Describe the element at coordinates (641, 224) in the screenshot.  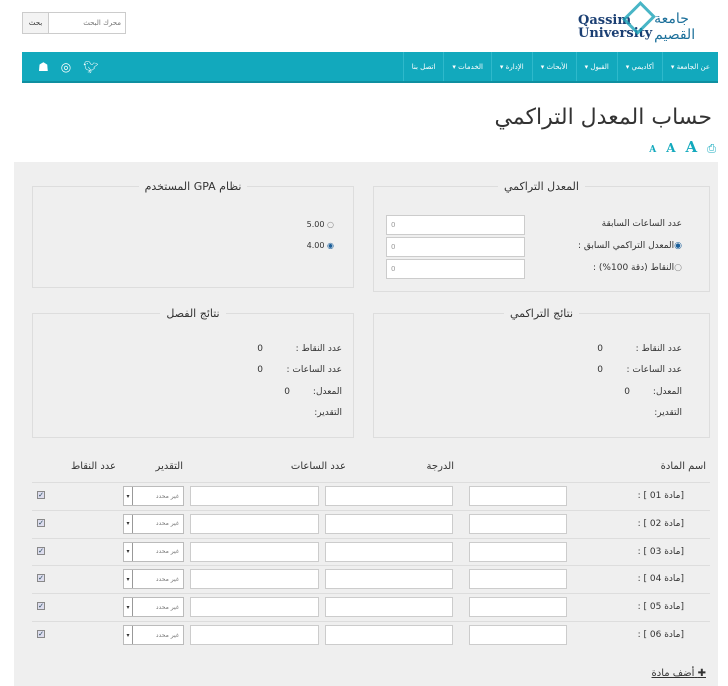
I see `prev-hours-label: عدد الساعات السابقة` at that location.